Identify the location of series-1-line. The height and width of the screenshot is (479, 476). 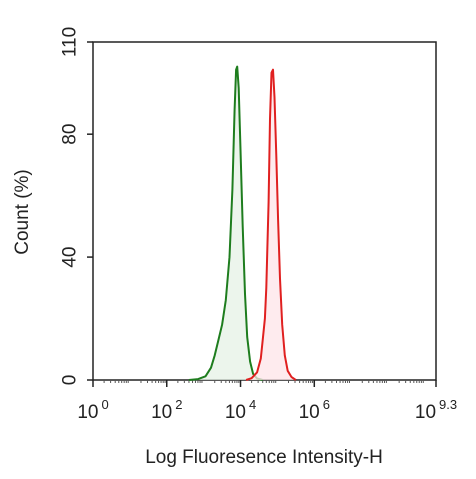
(225, 223).